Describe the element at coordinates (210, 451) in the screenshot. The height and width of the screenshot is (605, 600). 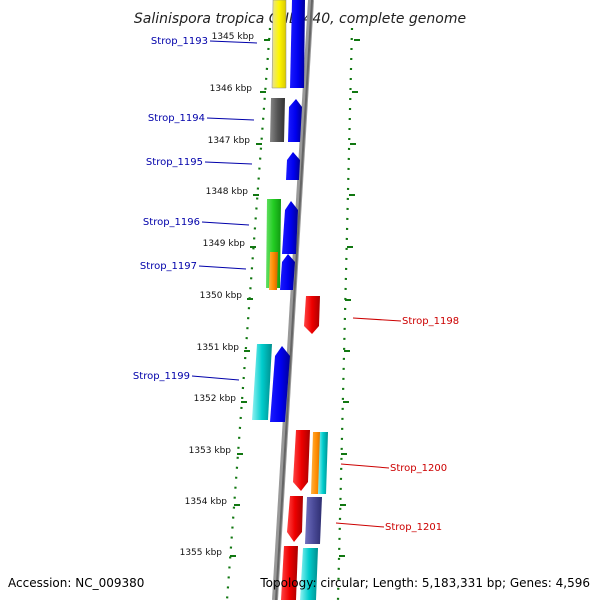
I see `tick-label: 1353 kbp` at that location.